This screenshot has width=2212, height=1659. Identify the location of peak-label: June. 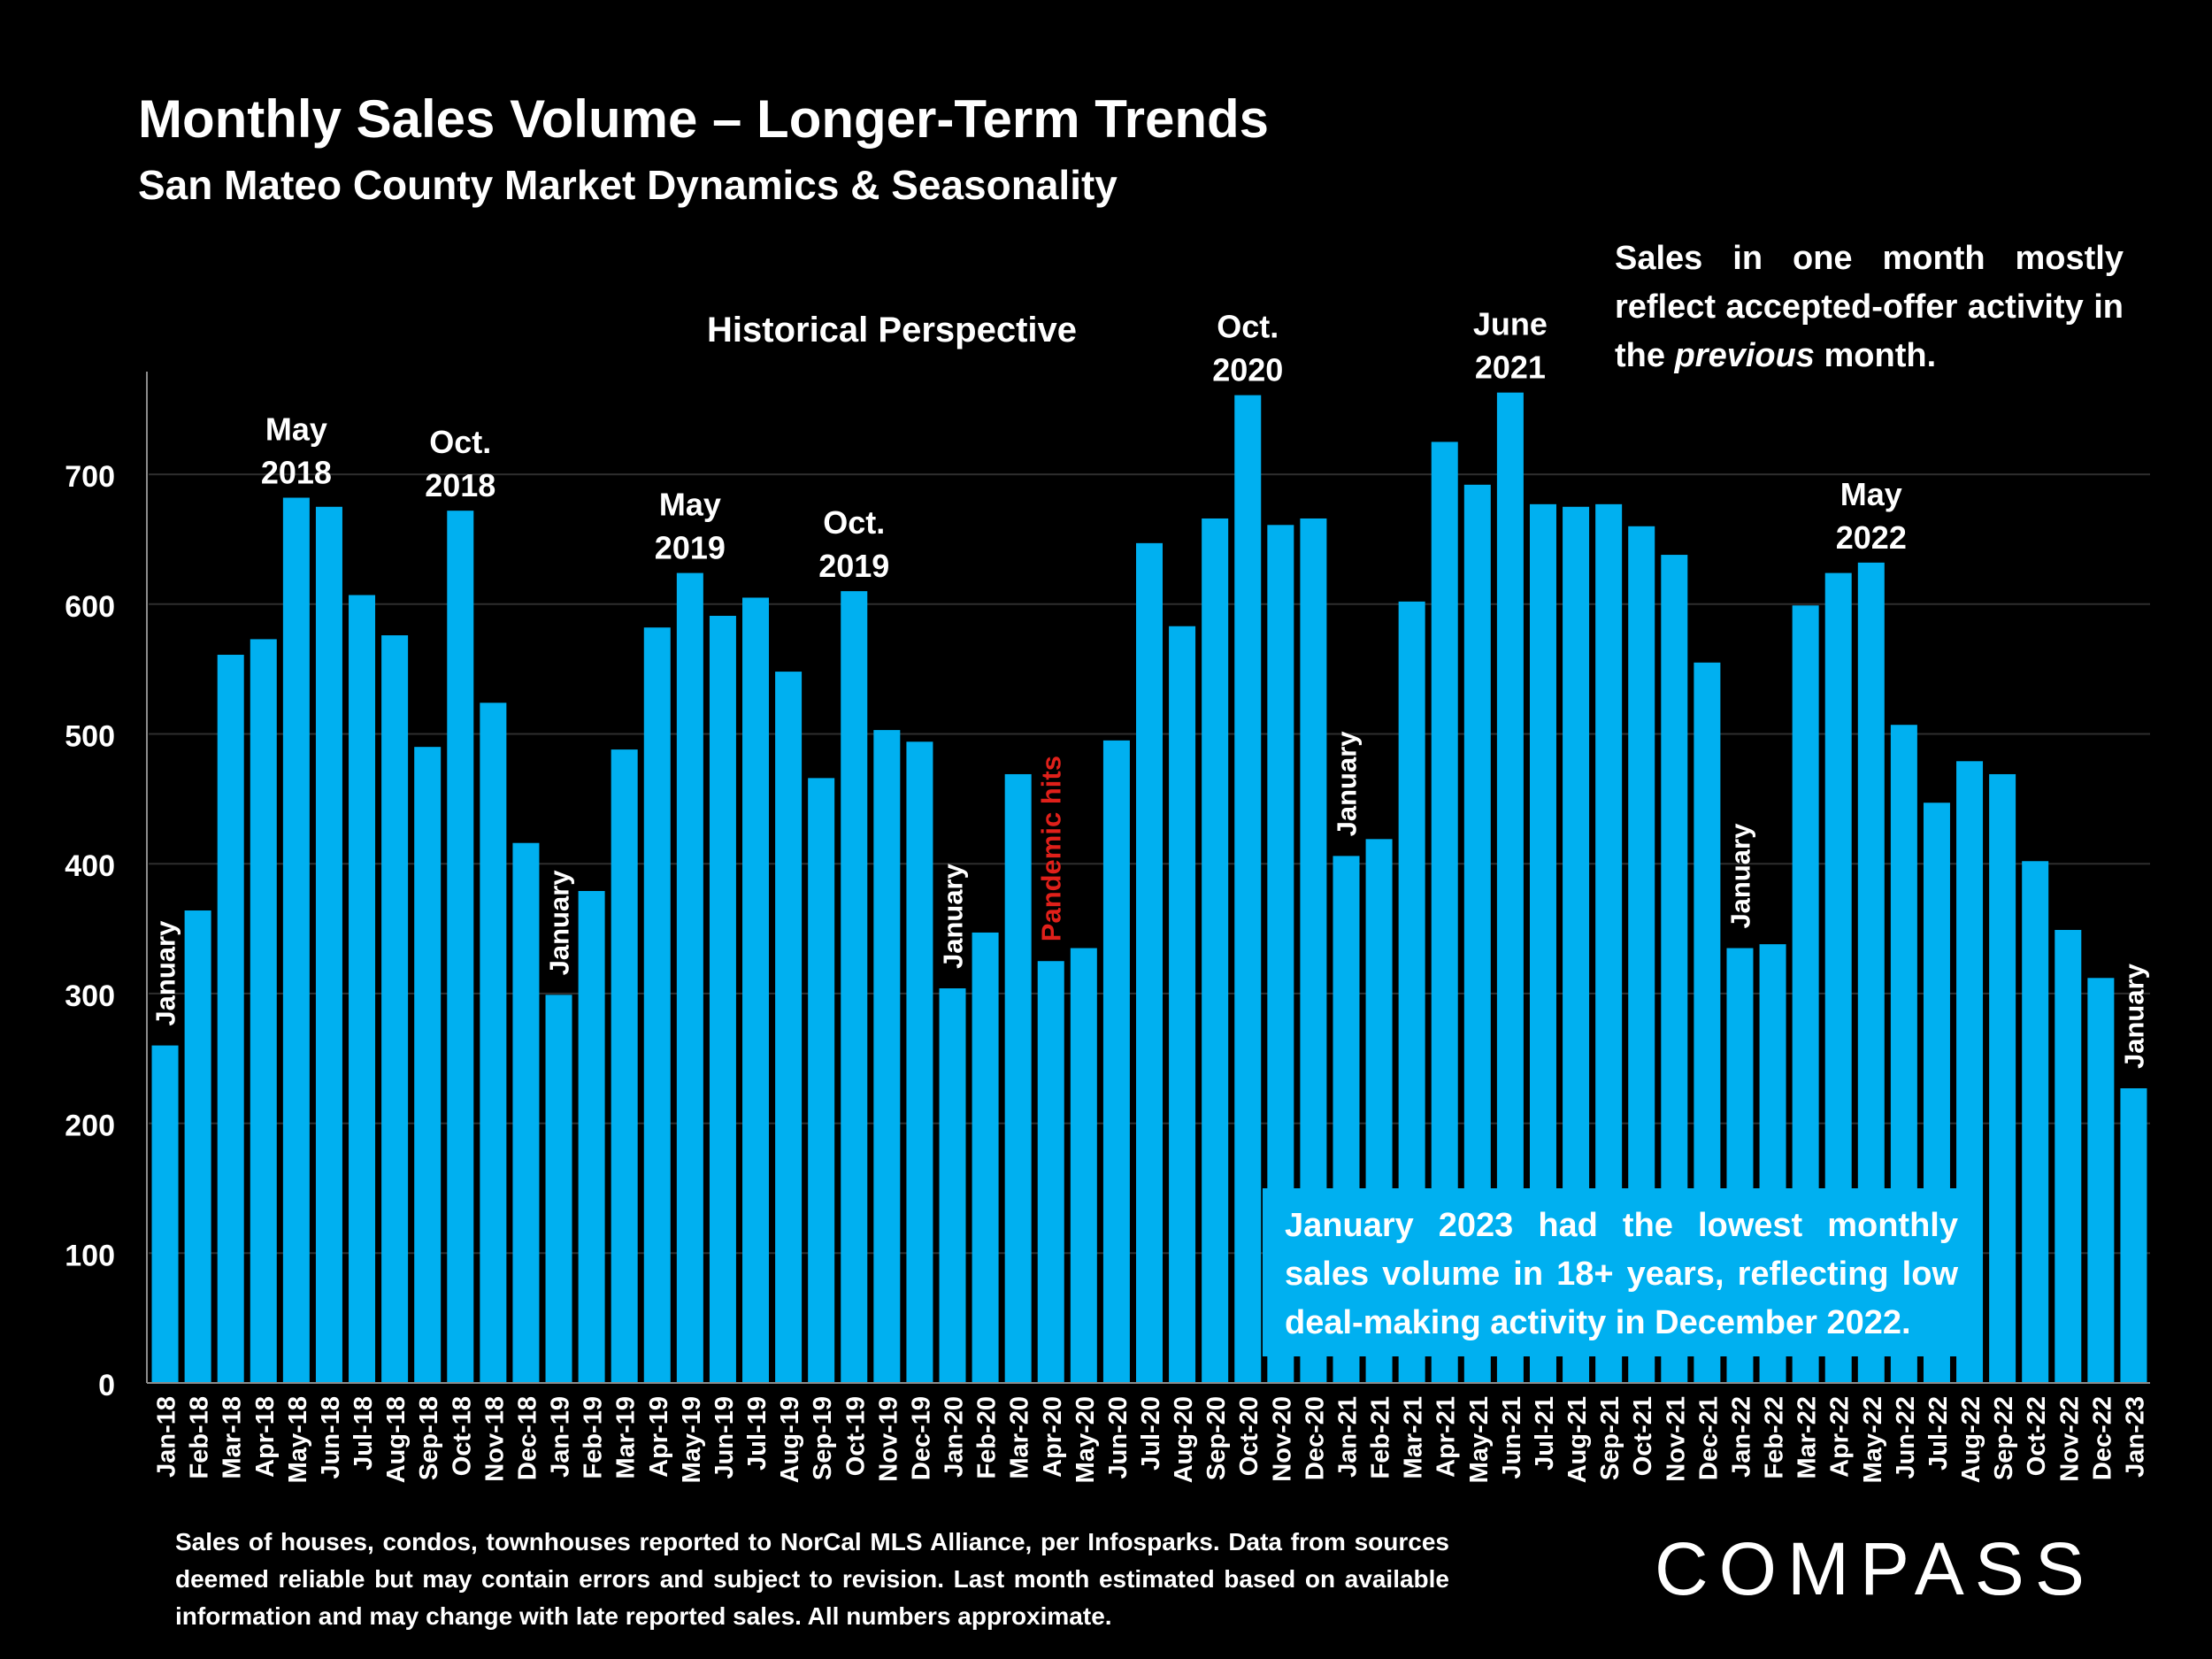
(1511, 324).